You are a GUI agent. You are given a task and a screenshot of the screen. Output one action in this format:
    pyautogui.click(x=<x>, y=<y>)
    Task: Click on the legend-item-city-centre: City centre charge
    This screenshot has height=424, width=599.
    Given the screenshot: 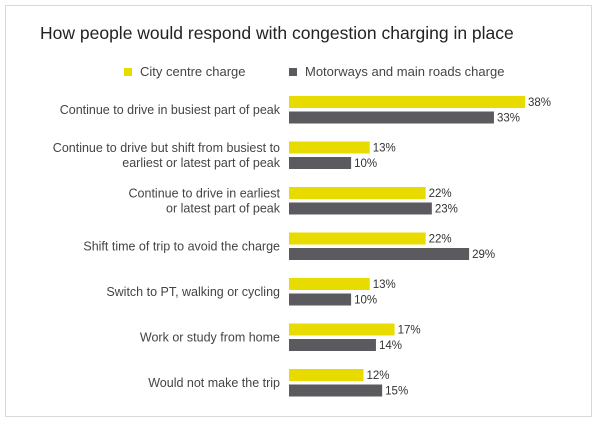 What is the action you would take?
    pyautogui.click(x=185, y=71)
    